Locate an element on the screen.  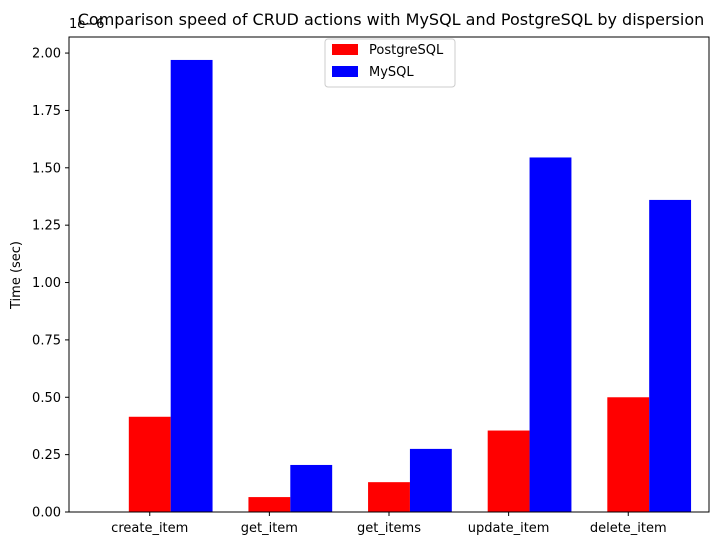
legend-swatch-postgresql is located at coordinates (345, 49).